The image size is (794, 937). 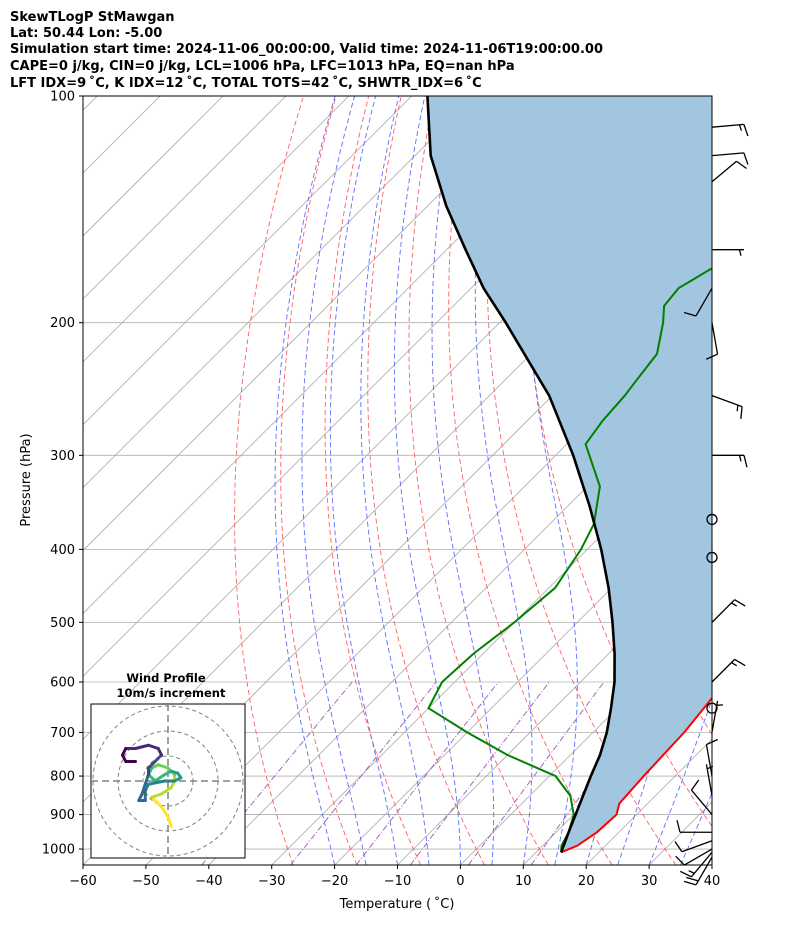 What do you see at coordinates (712, 881) in the screenshot?
I see `x-tick-label: 40` at bounding box center [712, 881].